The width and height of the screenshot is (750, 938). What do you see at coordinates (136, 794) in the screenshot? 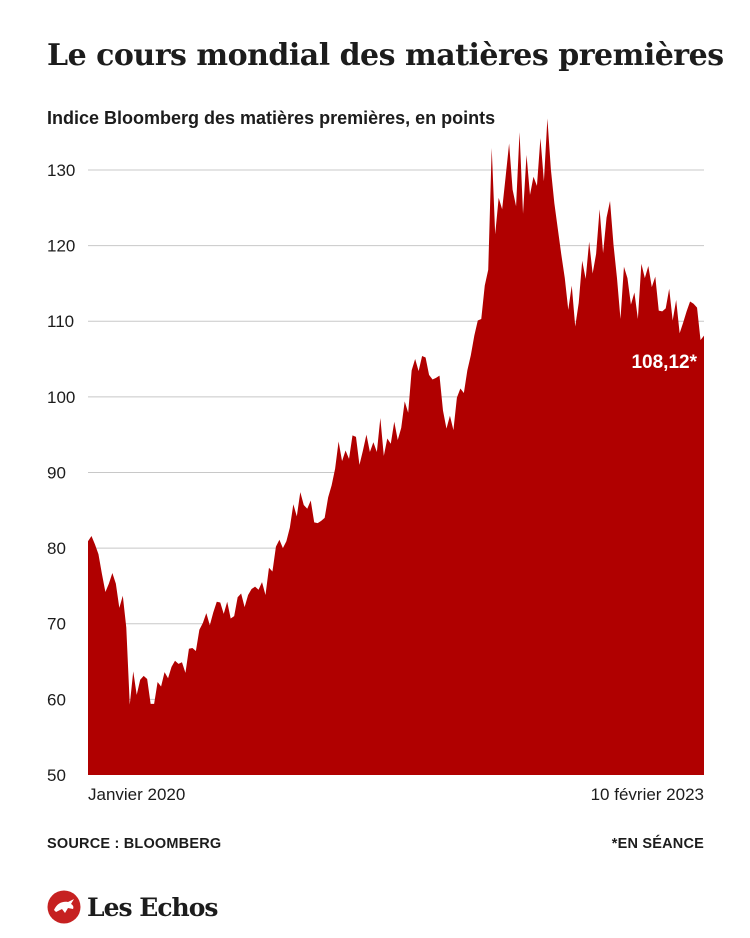
I see `x-tick-label-start: Janvier 2020` at bounding box center [136, 794].